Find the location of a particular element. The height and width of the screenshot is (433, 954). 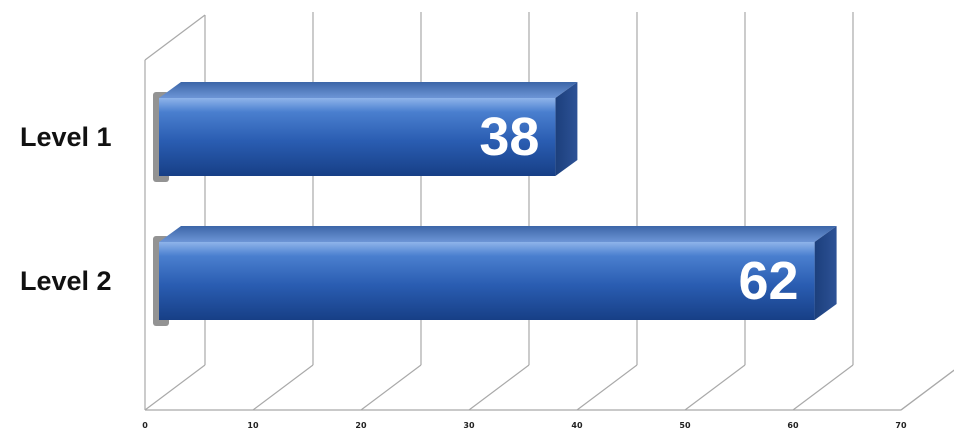

axis-wall-top is located at coordinates (175, 37).